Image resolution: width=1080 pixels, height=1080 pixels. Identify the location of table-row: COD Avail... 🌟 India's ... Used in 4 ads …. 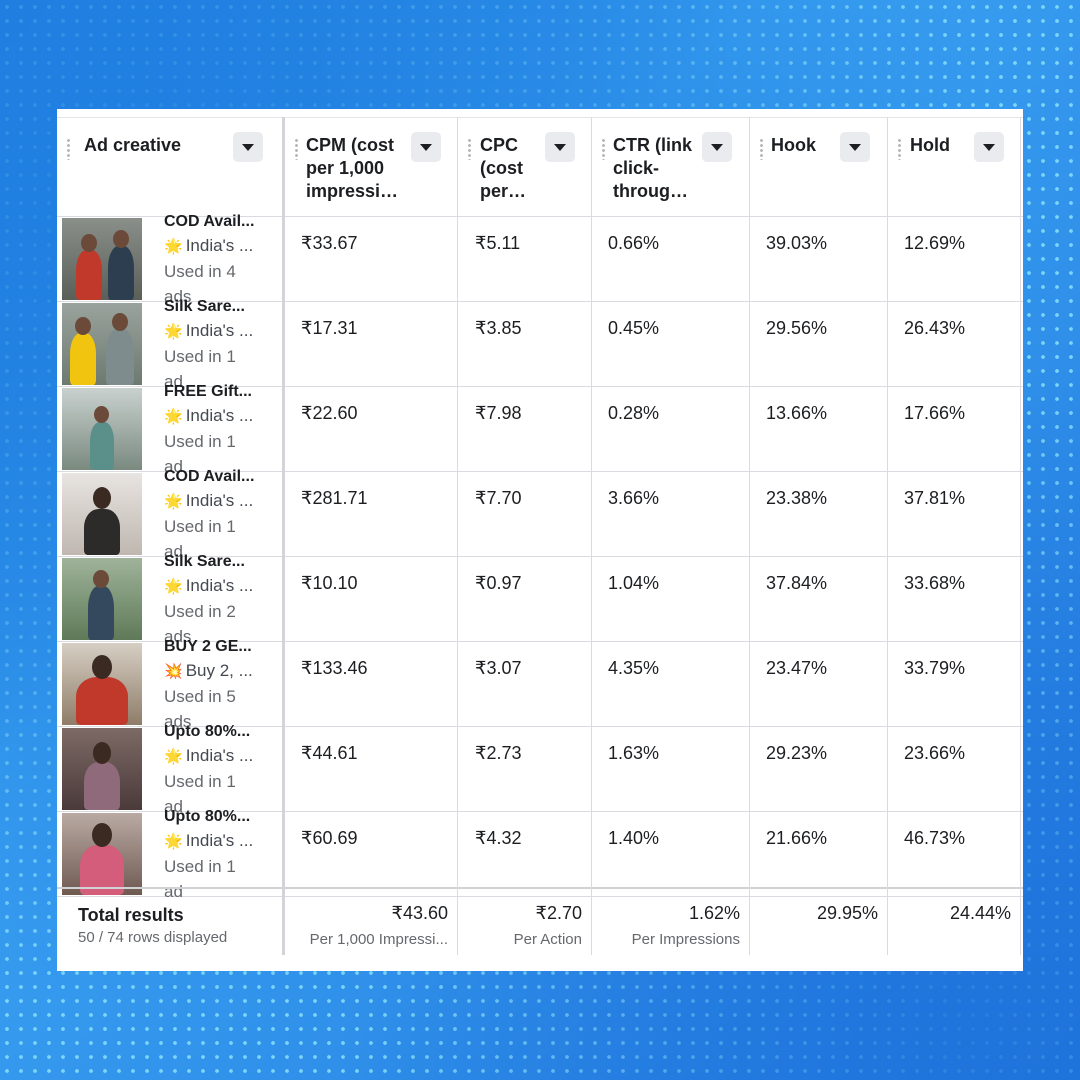
(540, 259).